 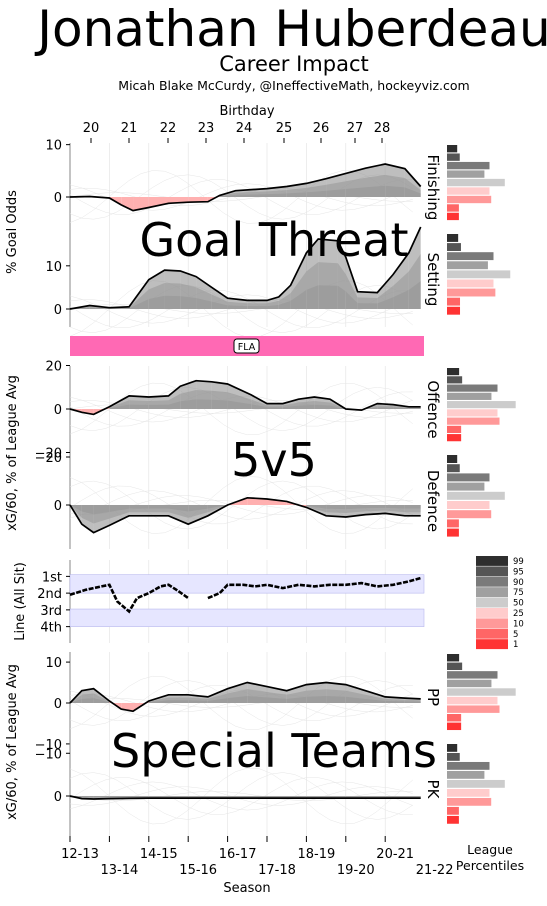 What do you see at coordinates (52, 577) in the screenshot?
I see `line-tick-label: 1st` at bounding box center [52, 577].